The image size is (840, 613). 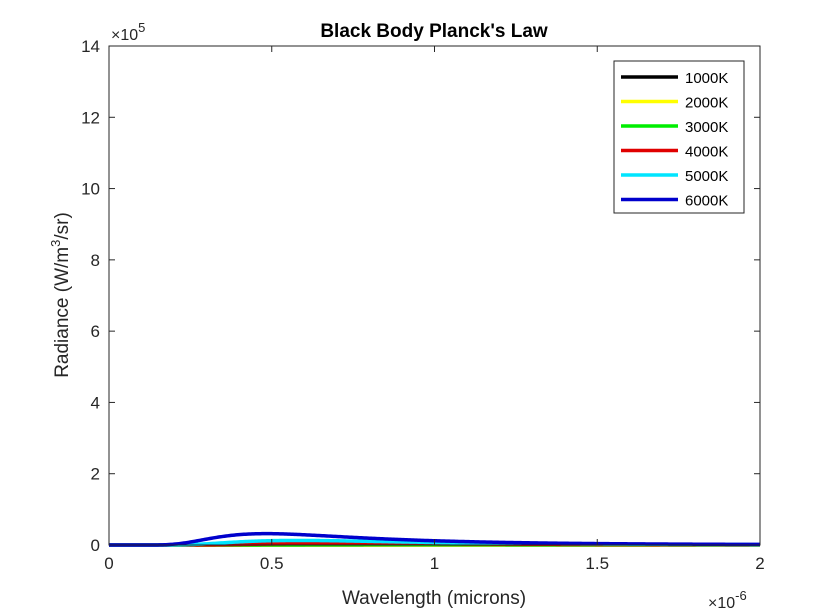 I want to click on x-tick-label: 2, so click(x=759, y=563).